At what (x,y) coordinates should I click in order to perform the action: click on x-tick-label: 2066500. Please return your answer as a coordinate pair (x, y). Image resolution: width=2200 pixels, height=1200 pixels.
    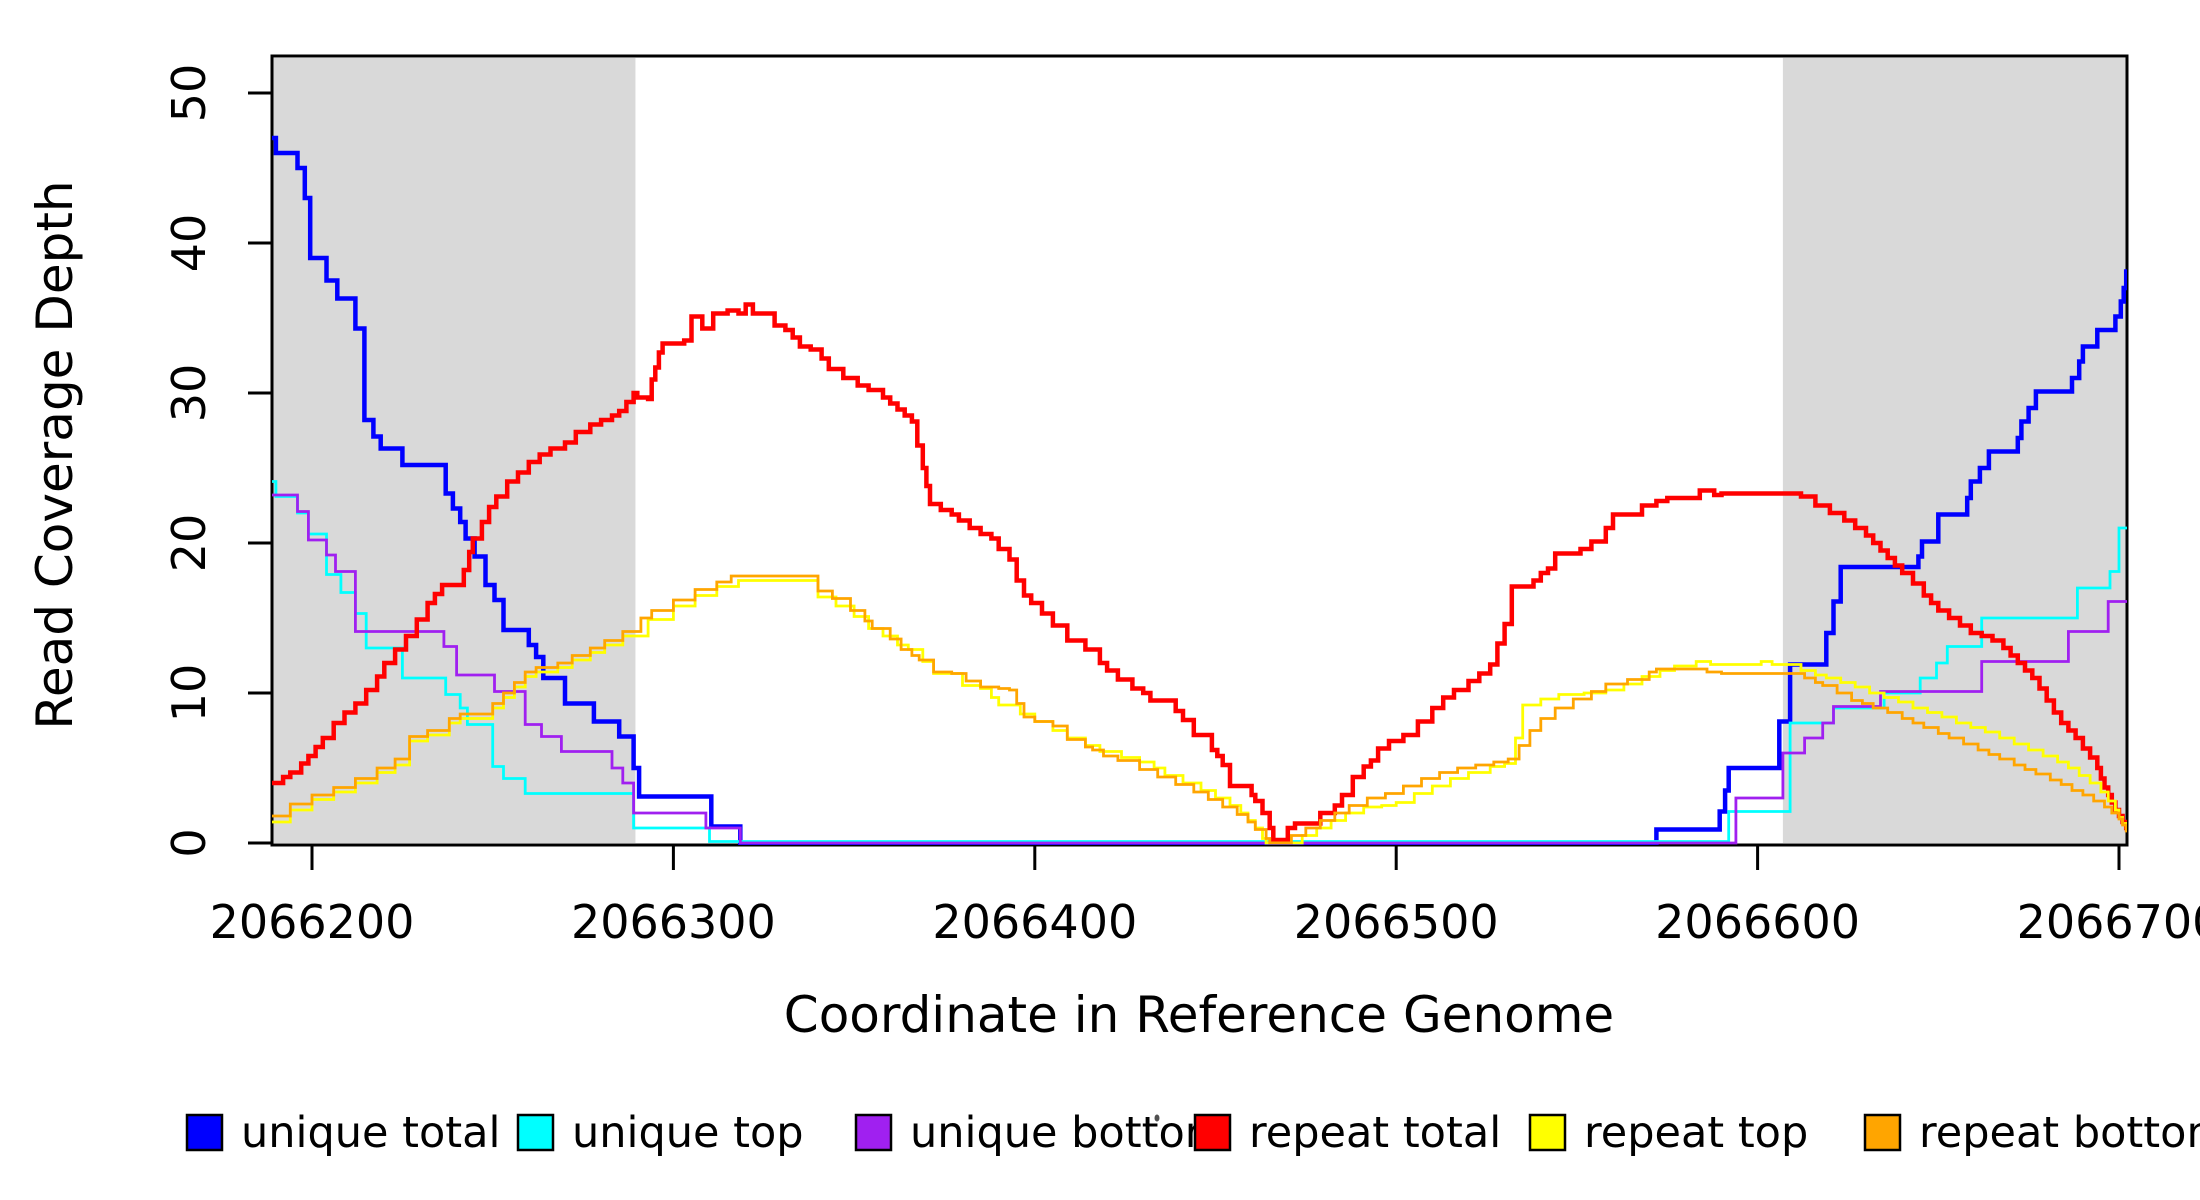
    Looking at the image, I should click on (1396, 922).